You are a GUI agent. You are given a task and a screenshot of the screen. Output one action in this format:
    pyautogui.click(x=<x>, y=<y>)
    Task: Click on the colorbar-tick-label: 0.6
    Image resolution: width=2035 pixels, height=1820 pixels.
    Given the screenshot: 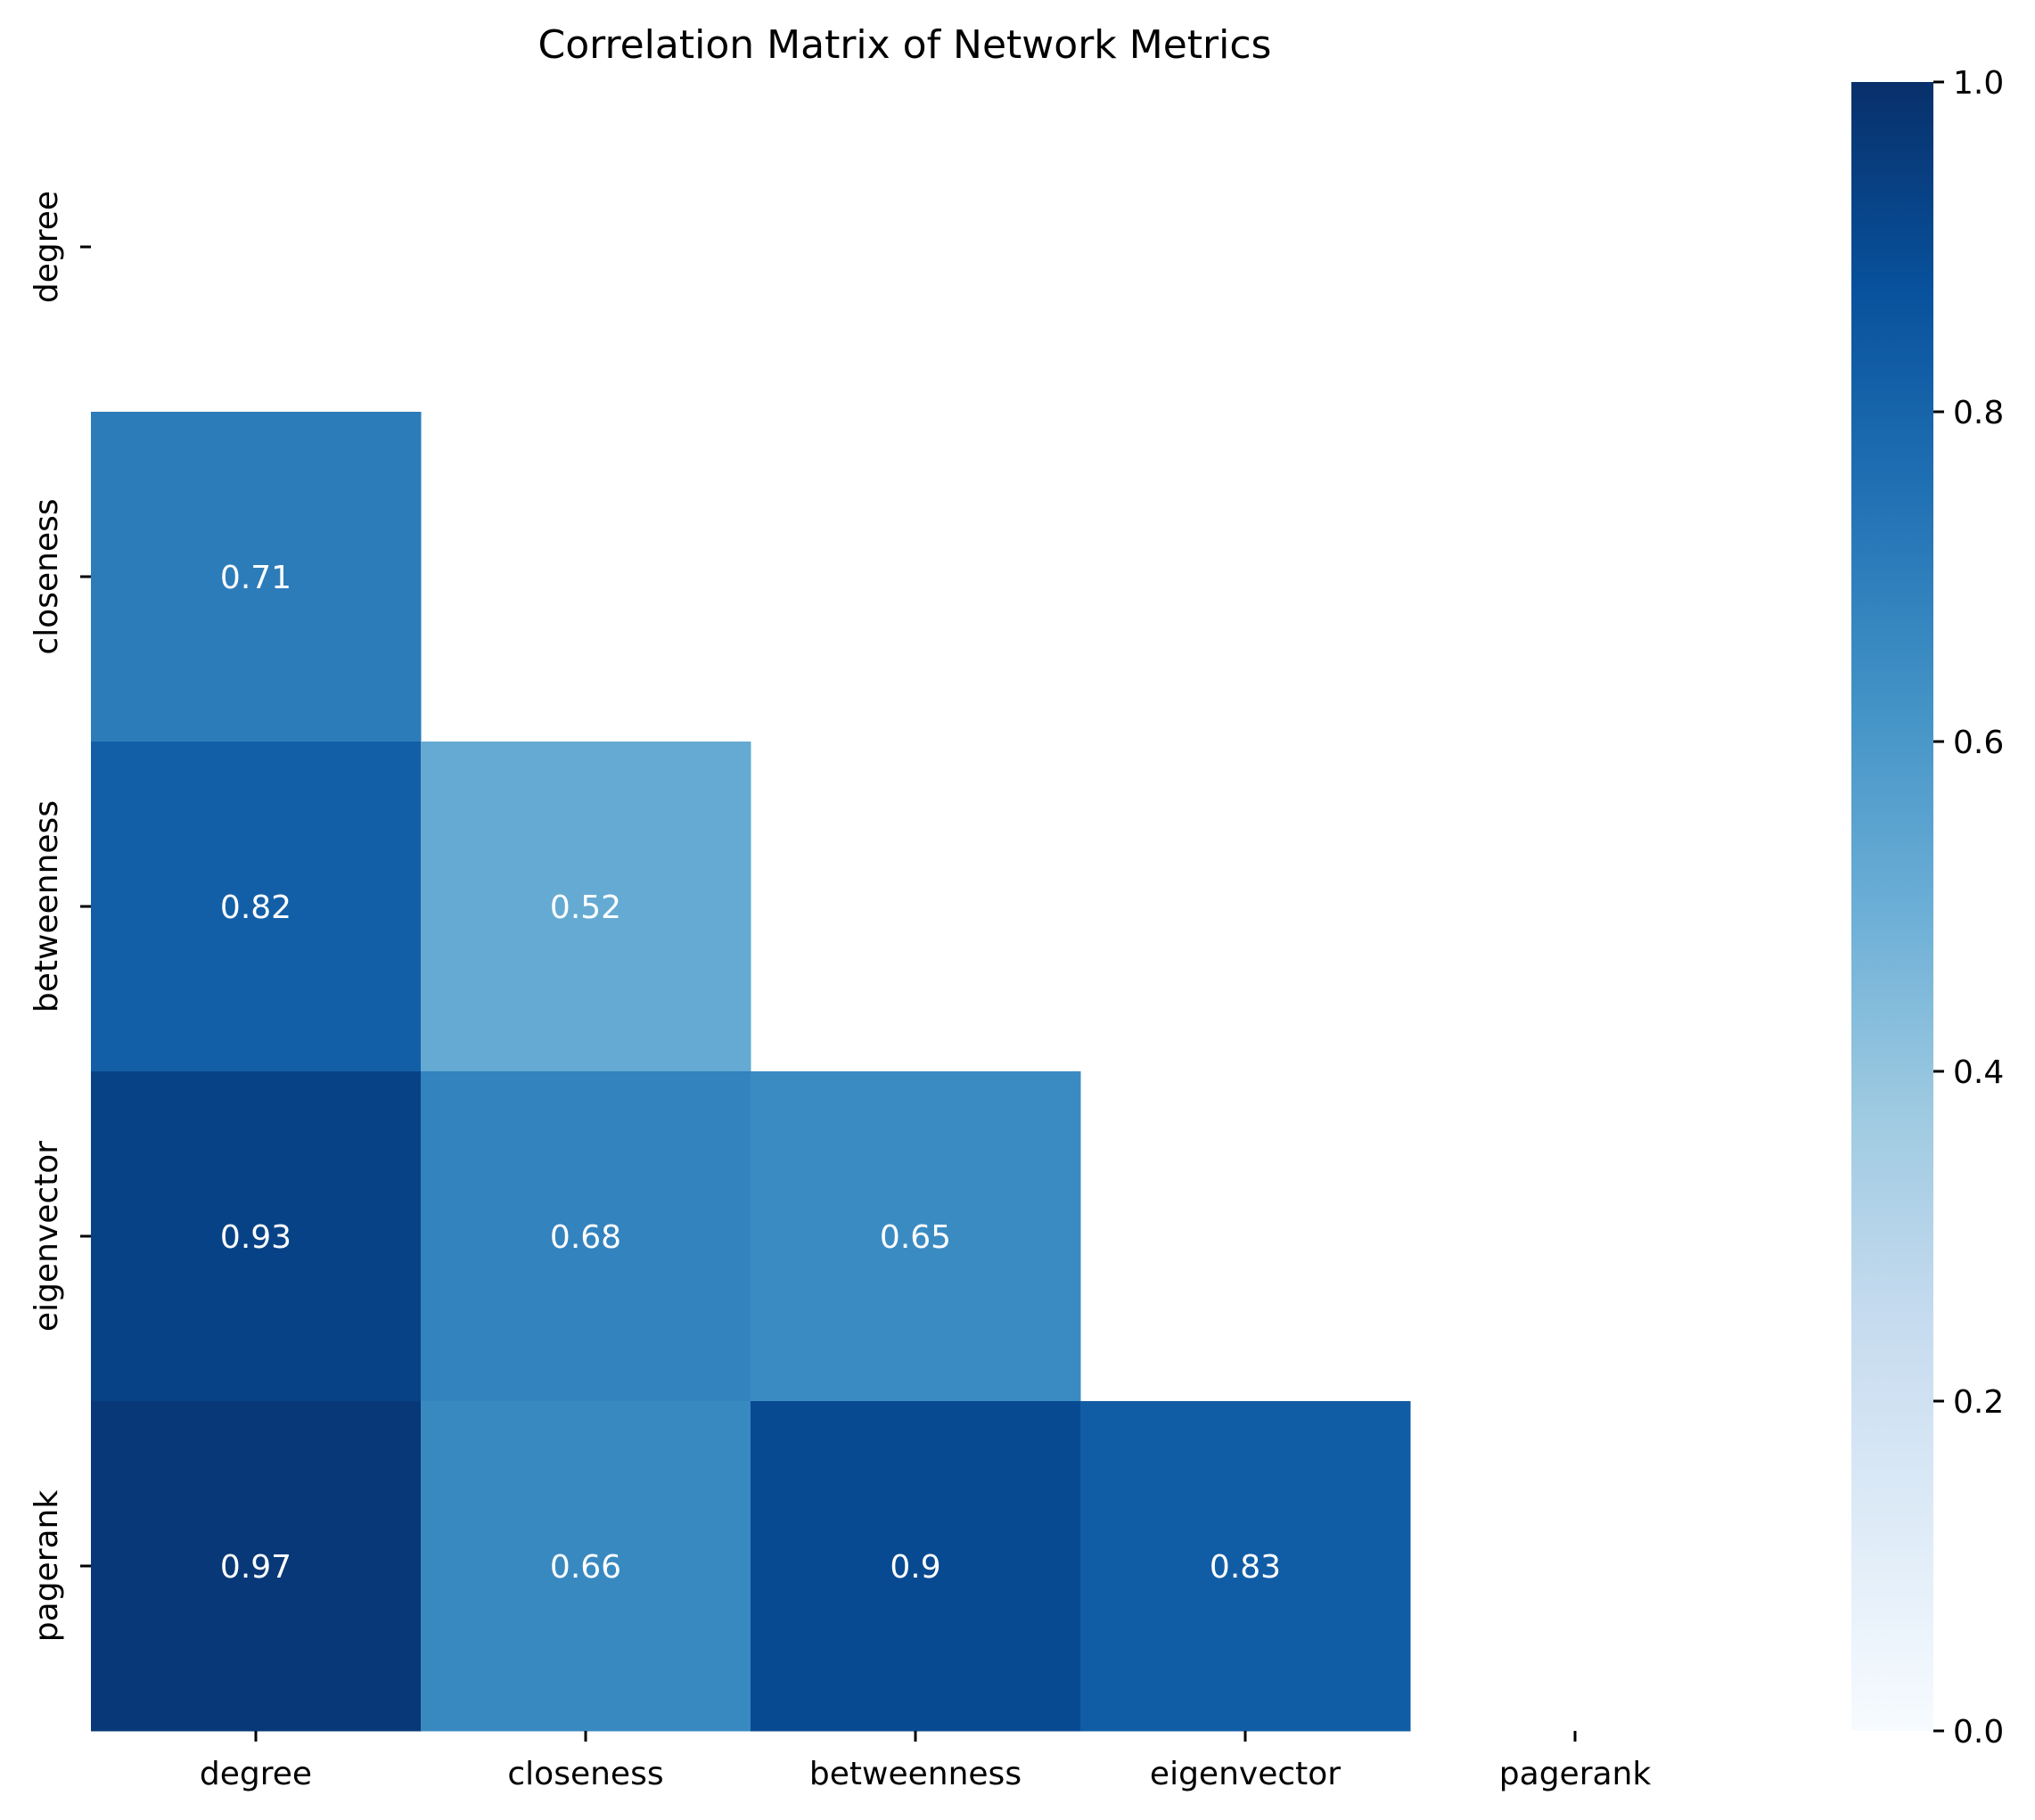 What is the action you would take?
    pyautogui.click(x=1978, y=743)
    